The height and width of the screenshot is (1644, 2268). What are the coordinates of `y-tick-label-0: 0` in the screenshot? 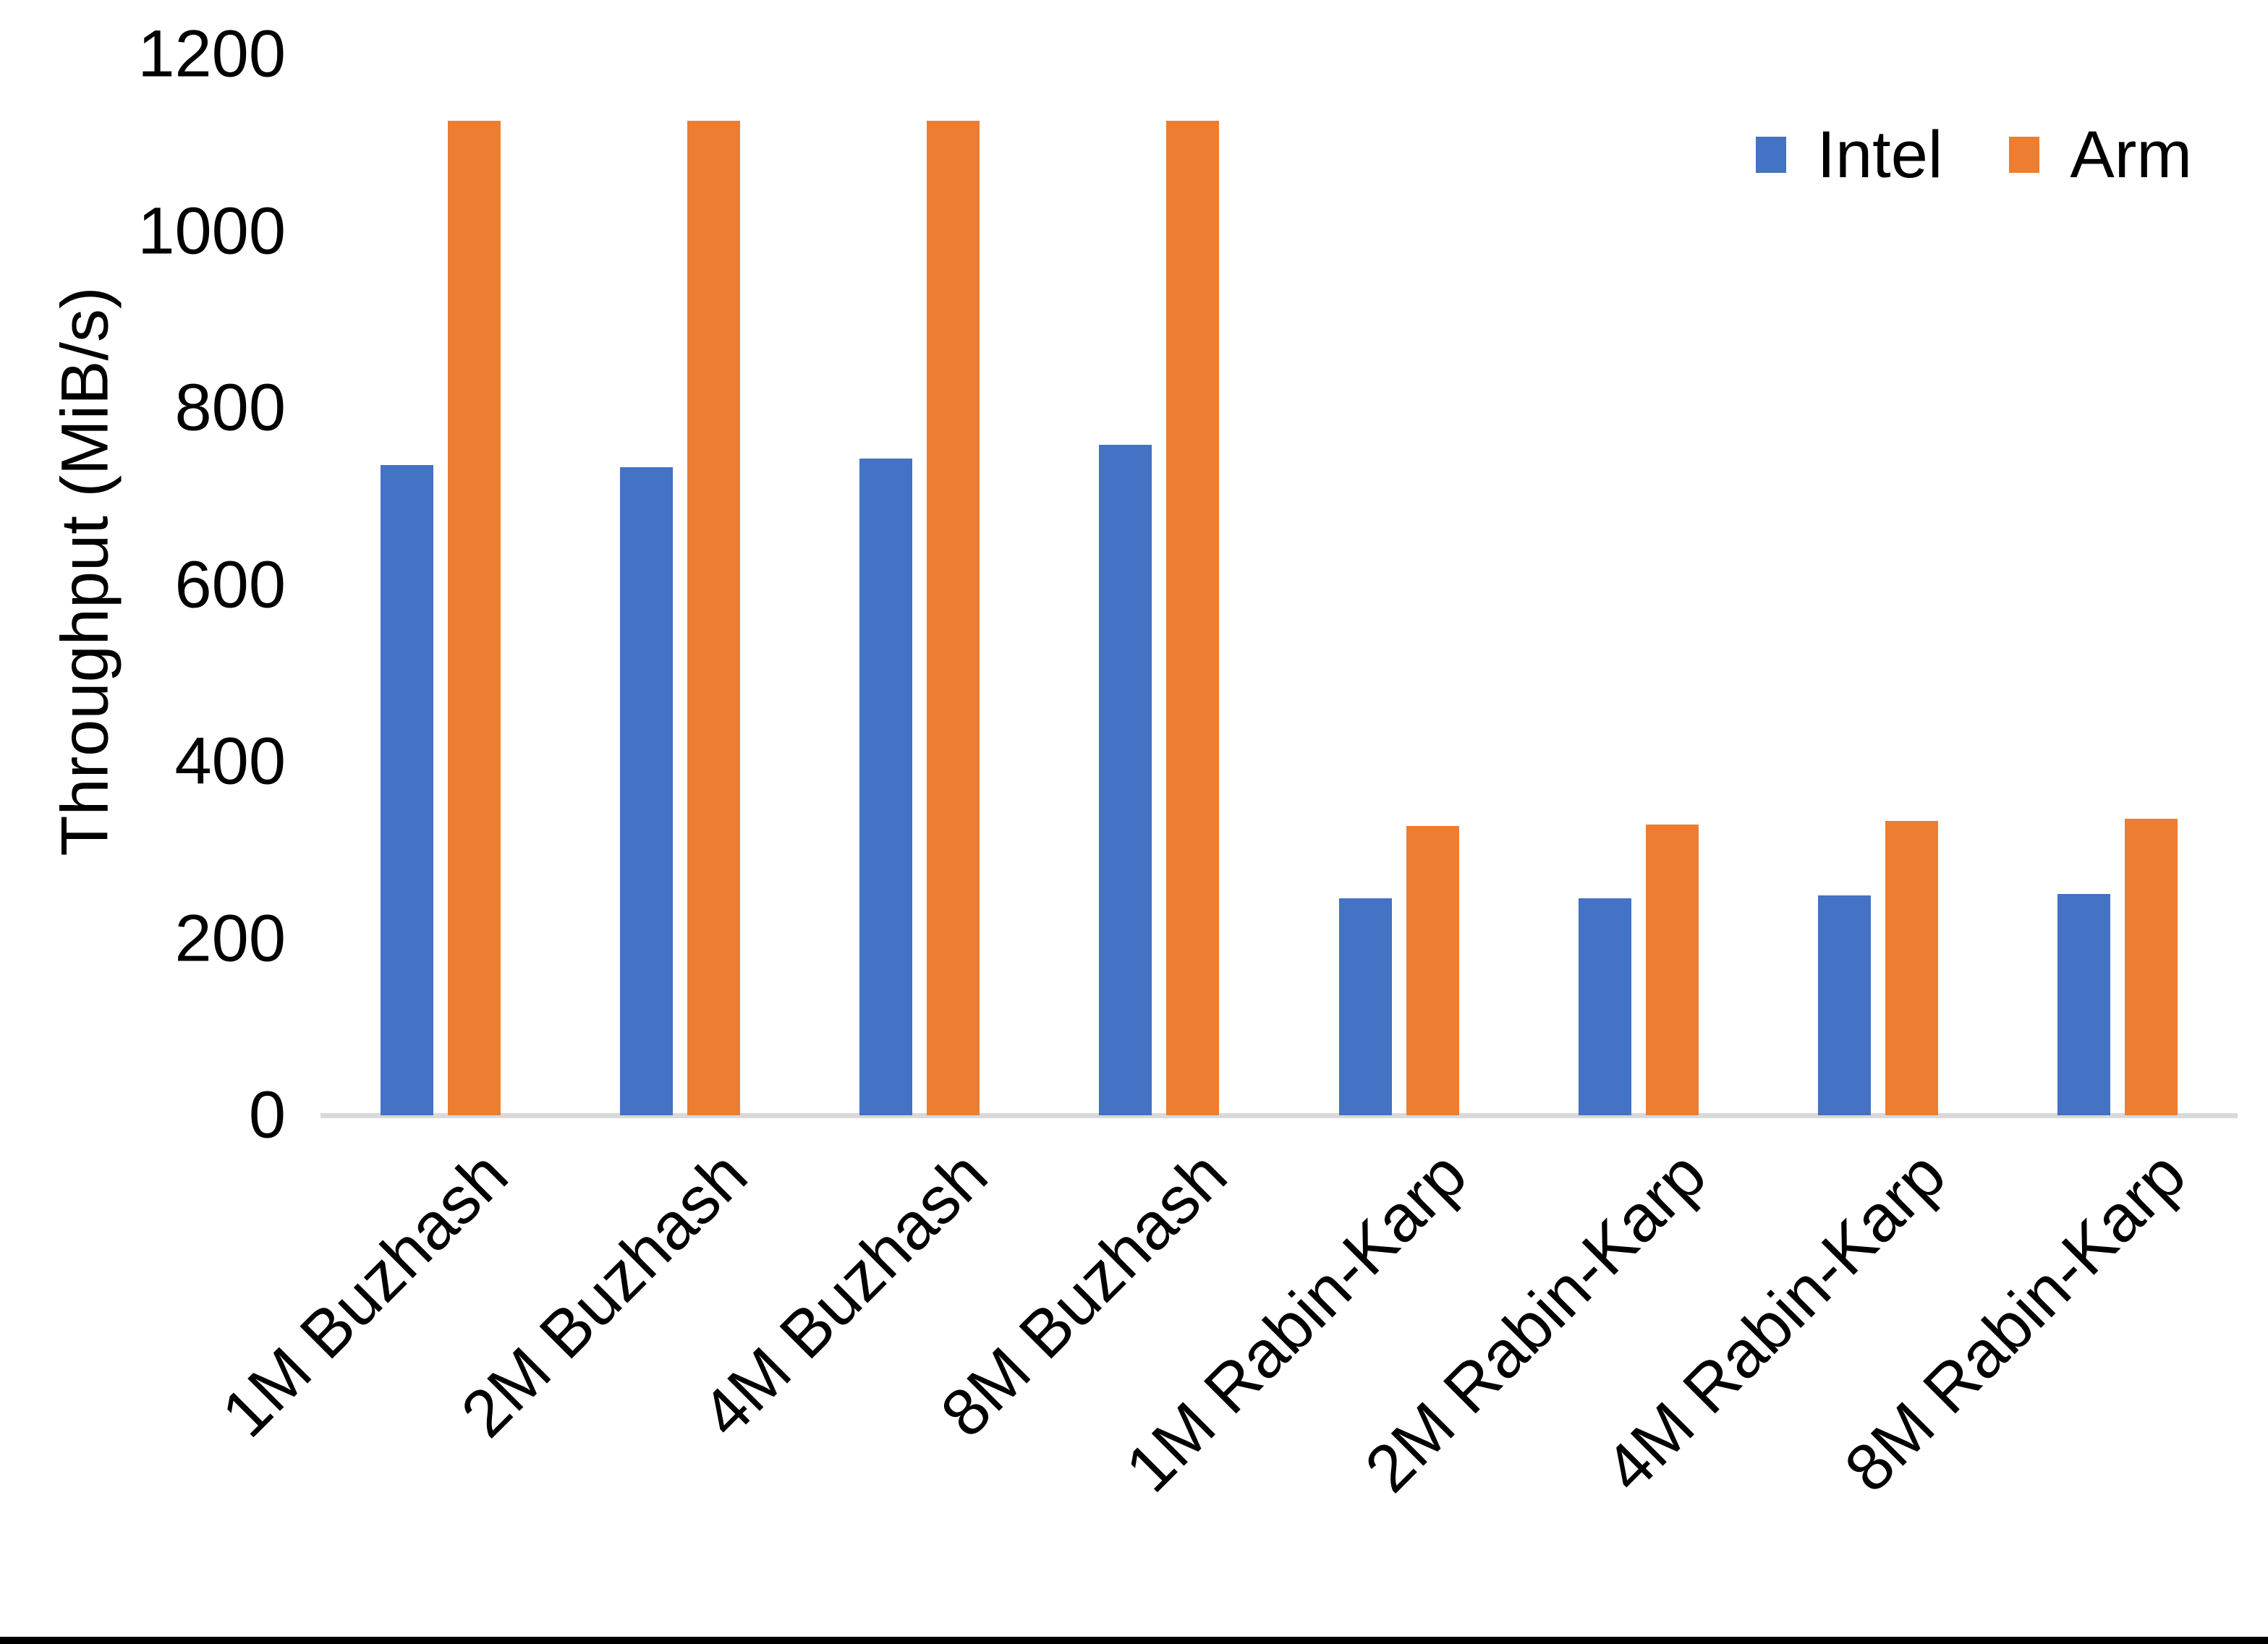 It's located at (267, 1115).